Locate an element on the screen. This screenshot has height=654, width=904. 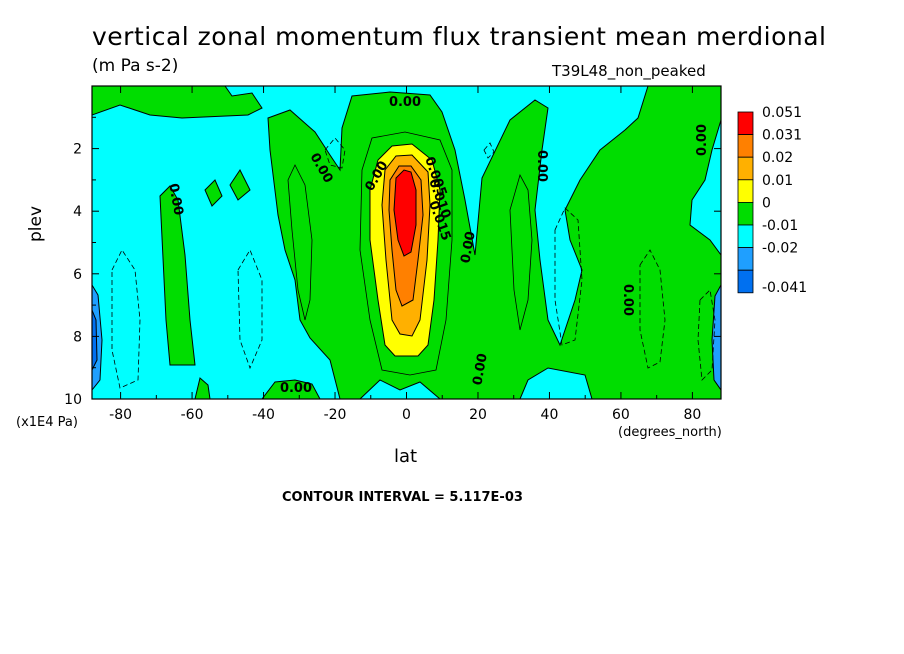
fill-green-left-column is located at coordinates (177, 275).